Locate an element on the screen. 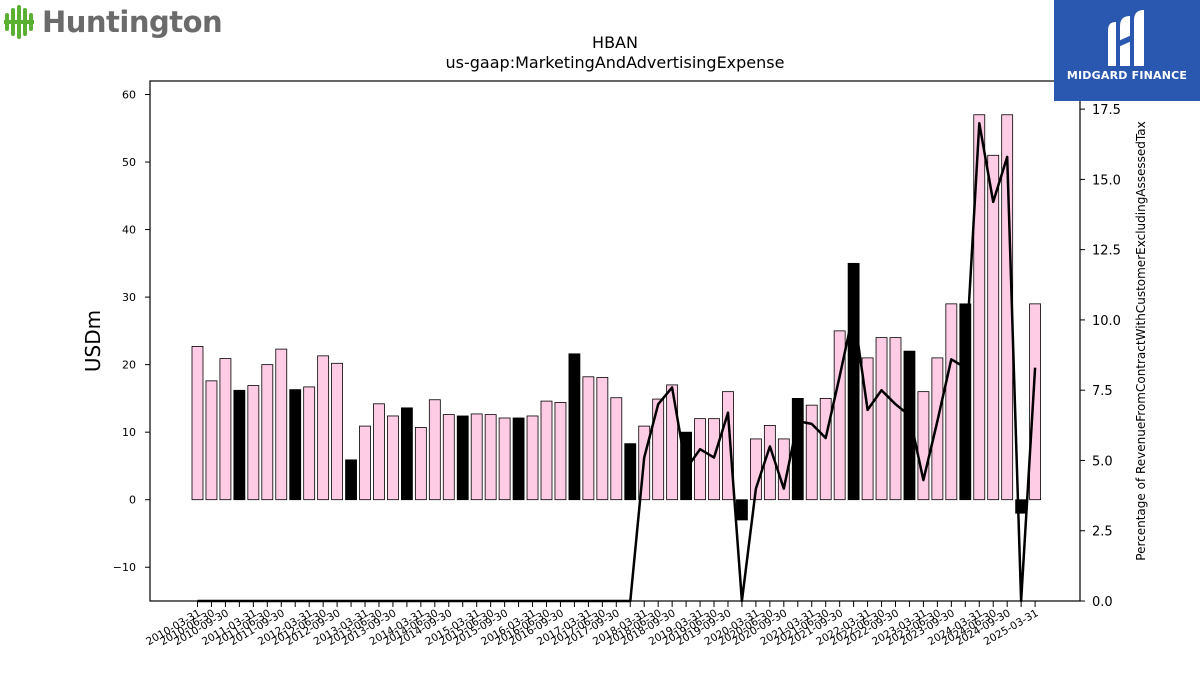 The width and height of the screenshot is (1200, 675). y2-tick-label: 2.5 is located at coordinates (1102, 532).